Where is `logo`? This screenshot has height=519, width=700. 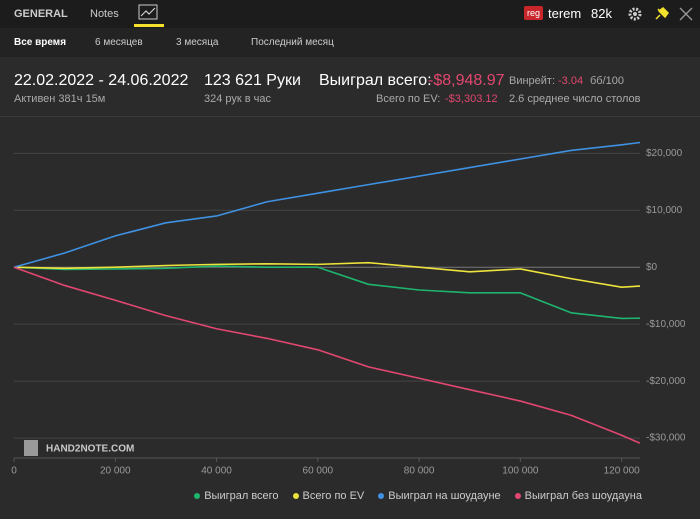
logo is located at coordinates (31, 448).